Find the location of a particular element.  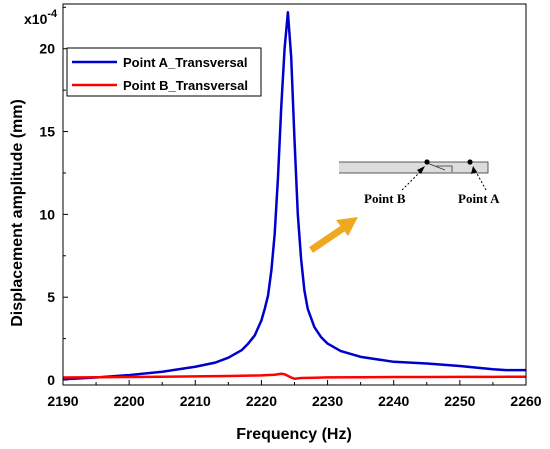

x-tick-label: 2240 is located at coordinates (393, 401).